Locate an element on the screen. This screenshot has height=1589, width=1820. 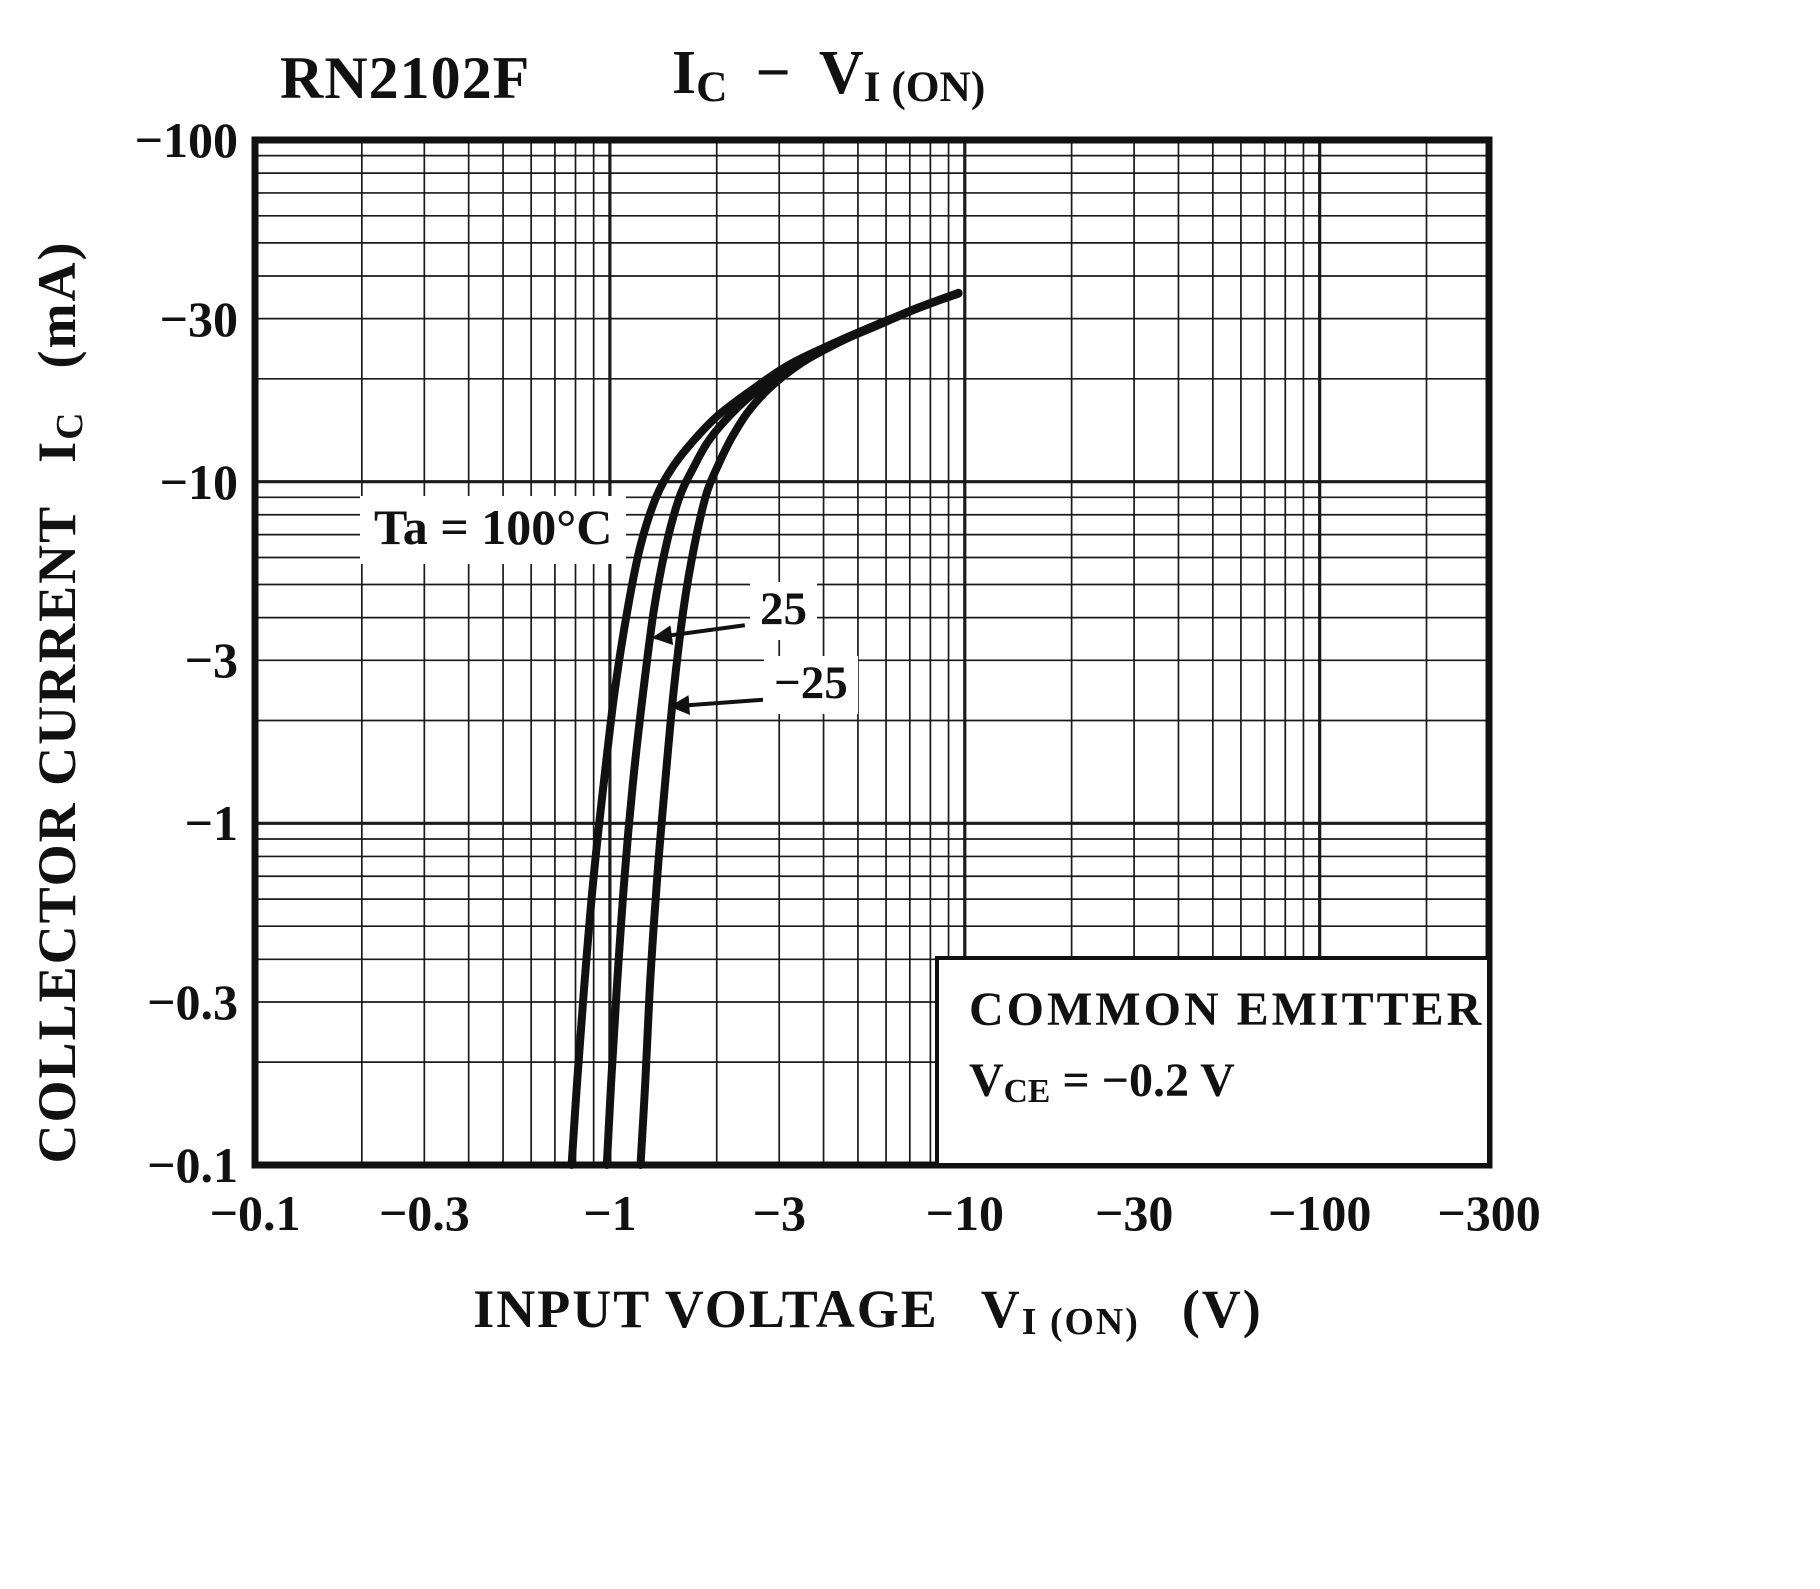
title-ic-main: I is located at coordinates (684, 73).